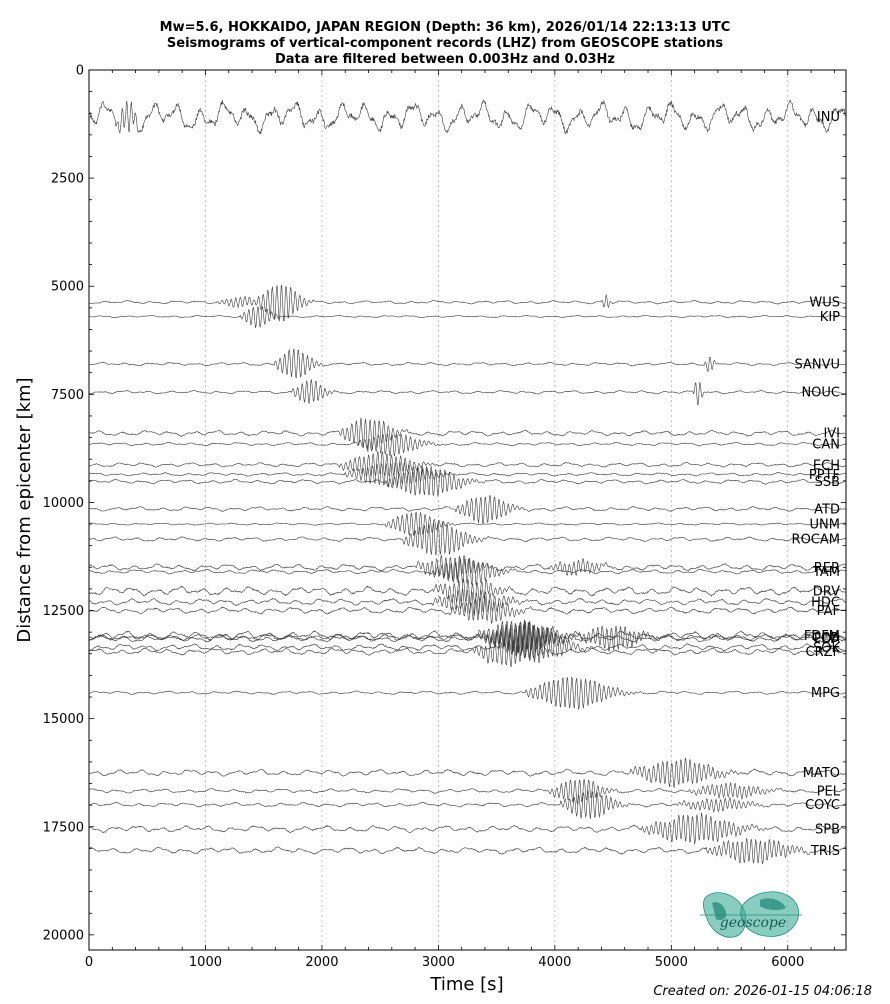 Image resolution: width=890 pixels, height=1004 pixels. Describe the element at coordinates (80, 71) in the screenshot. I see `y-tick-label-0: 0` at that location.